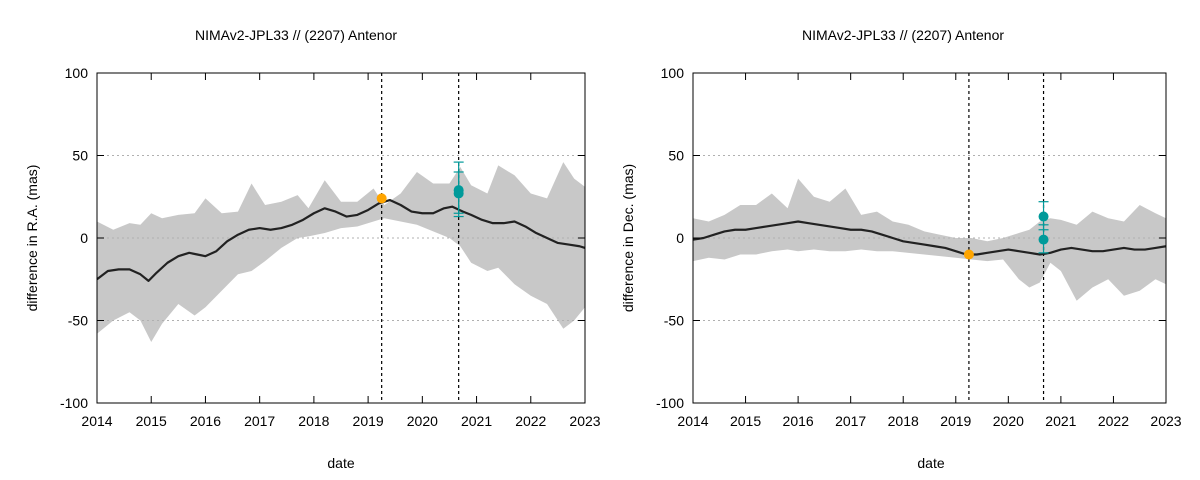 The height and width of the screenshot is (480, 1200). I want to click on uncertainty-band-group, so click(929, 239).